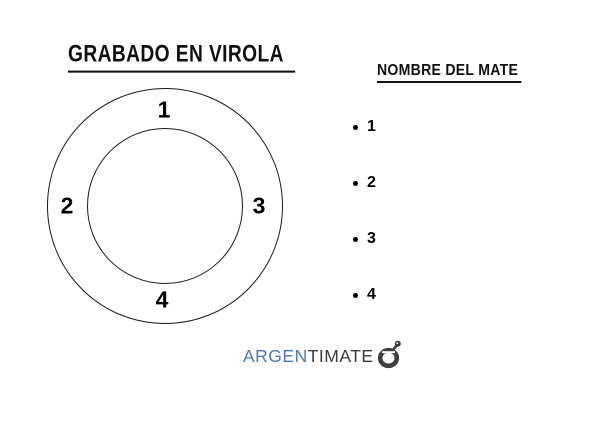  What do you see at coordinates (371, 126) in the screenshot?
I see `list-item-label: 1` at bounding box center [371, 126].